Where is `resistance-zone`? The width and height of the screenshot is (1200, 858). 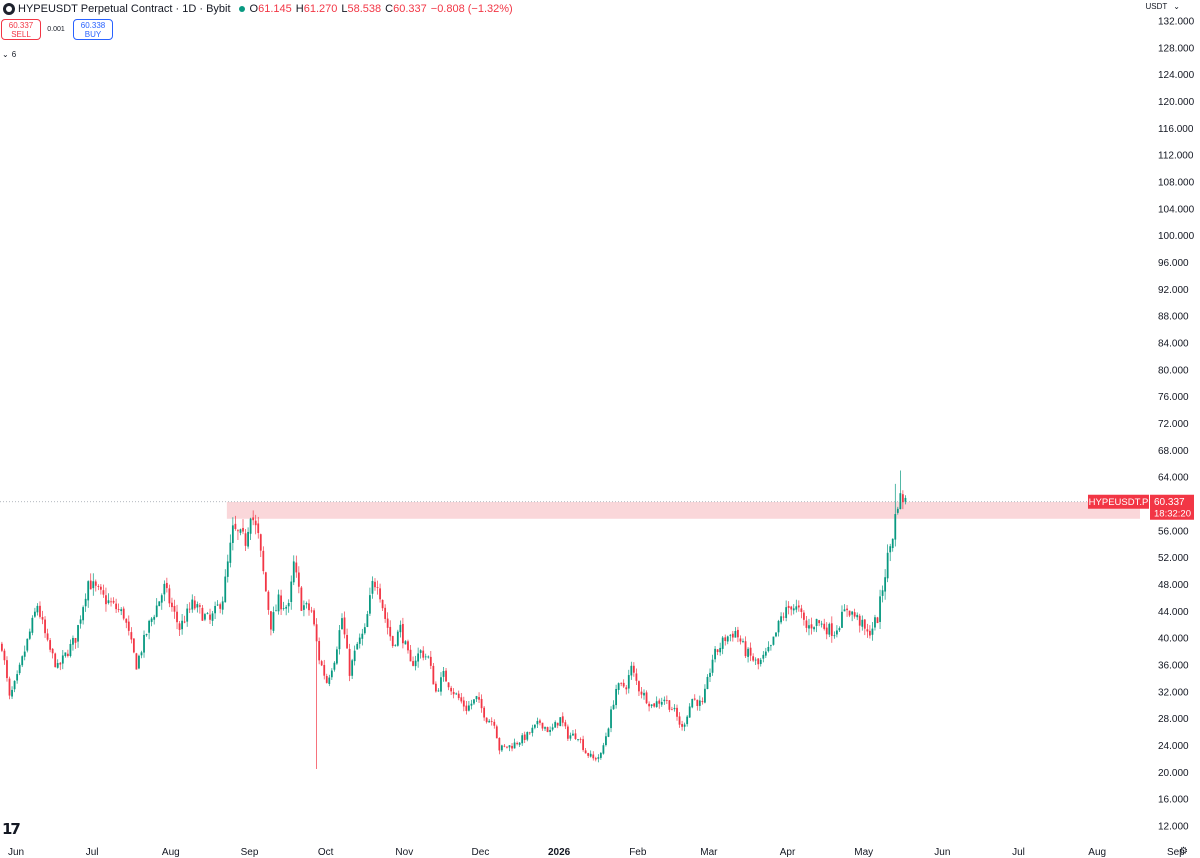
resistance-zone is located at coordinates (683, 510).